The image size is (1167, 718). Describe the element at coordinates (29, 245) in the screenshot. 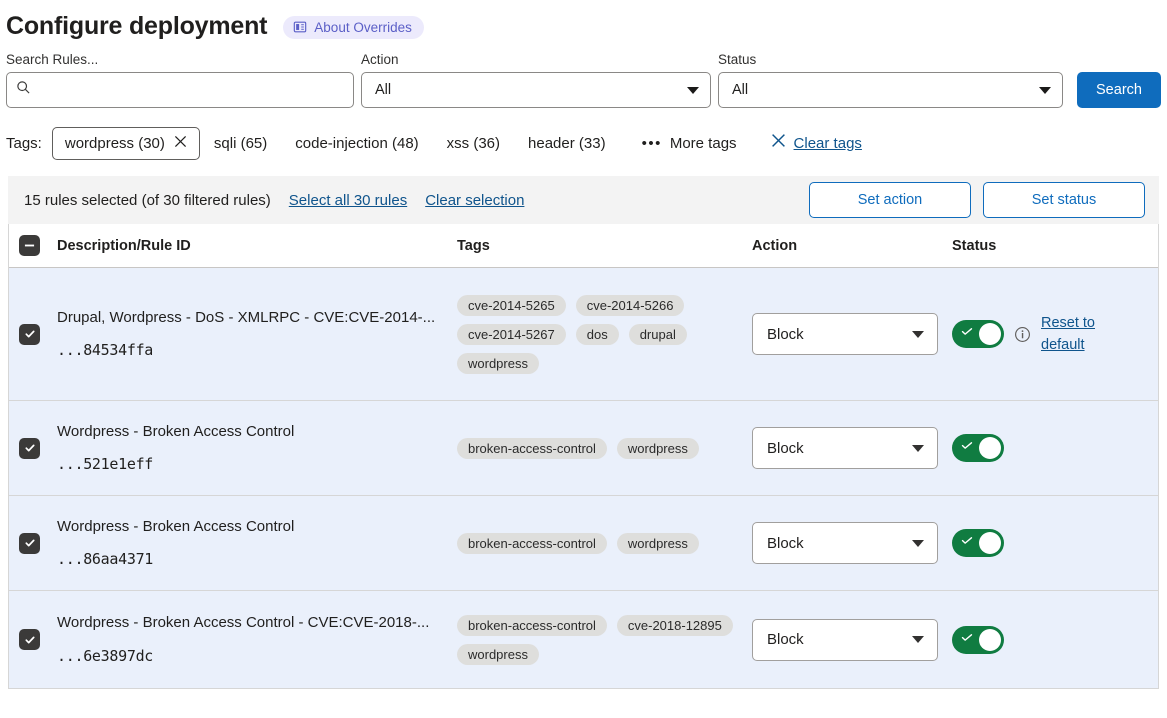

I see `select-all-checkbox` at that location.